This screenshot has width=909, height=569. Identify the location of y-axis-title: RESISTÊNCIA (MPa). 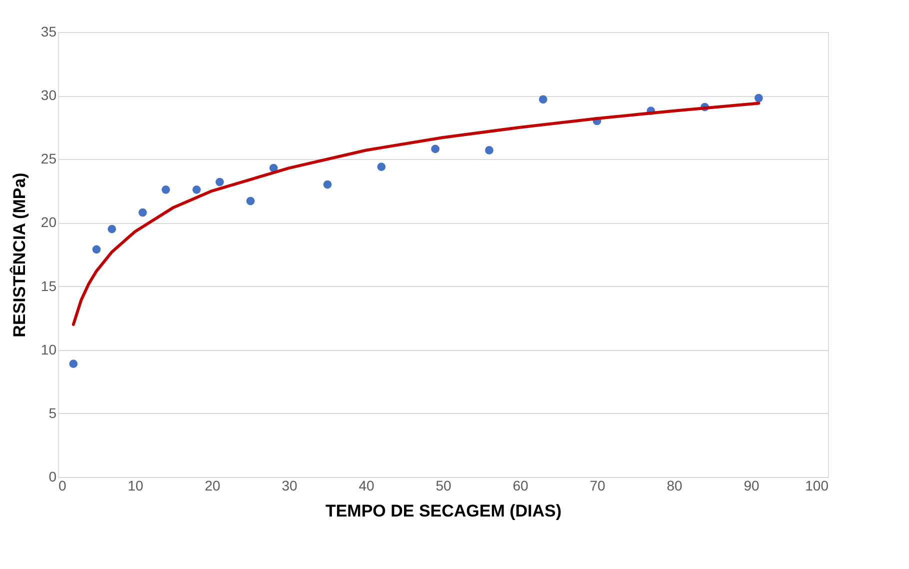
(18, 255).